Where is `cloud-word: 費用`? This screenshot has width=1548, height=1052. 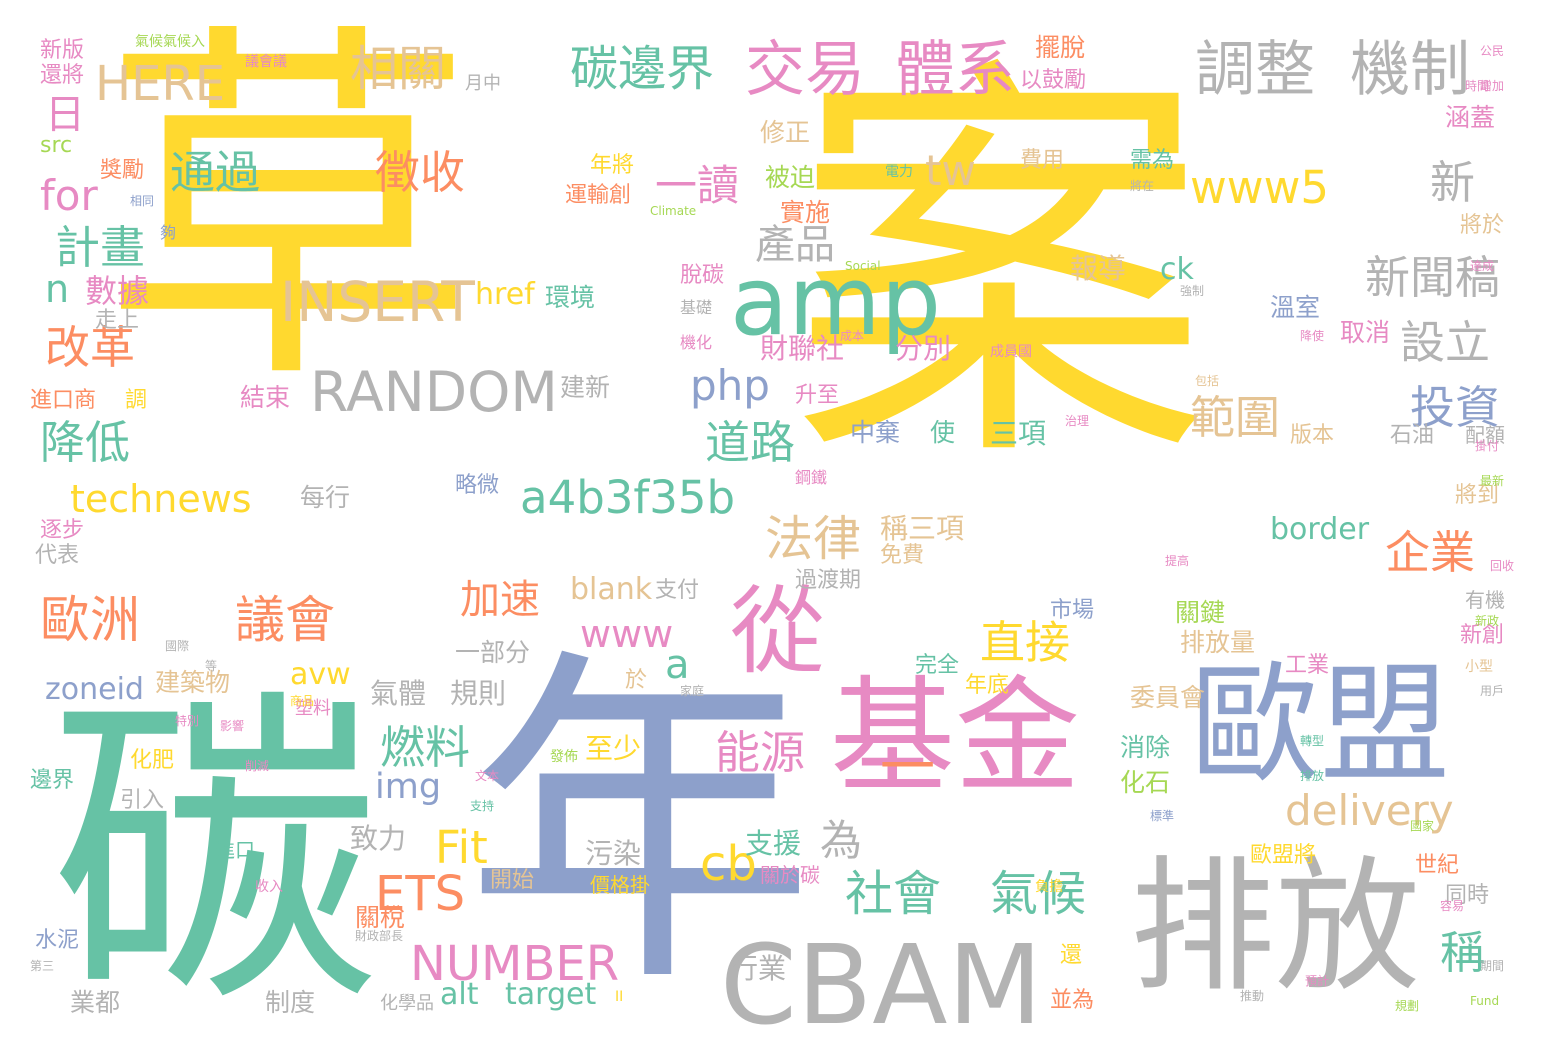
cloud-word: 費用 is located at coordinates (1042, 160).